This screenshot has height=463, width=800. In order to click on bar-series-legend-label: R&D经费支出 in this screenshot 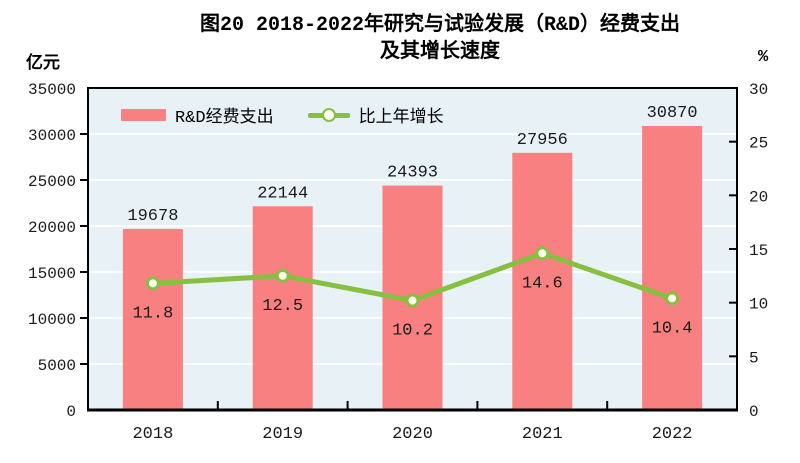, I will do `click(224, 118)`.